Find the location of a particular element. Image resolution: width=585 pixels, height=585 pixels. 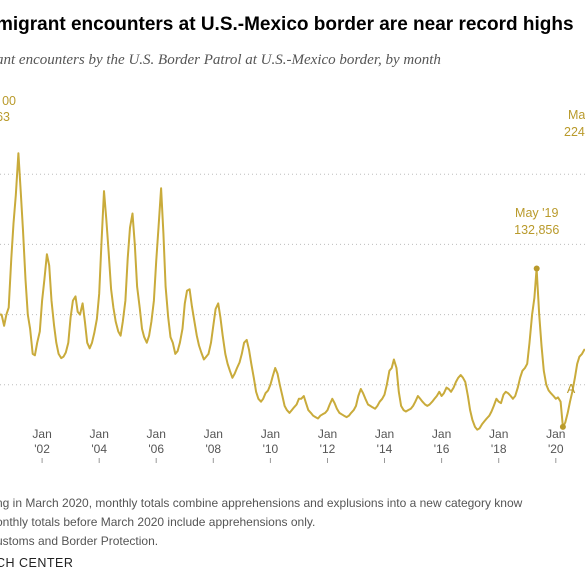

x-tick-label-top-7: Jan is located at coordinates (384, 434).